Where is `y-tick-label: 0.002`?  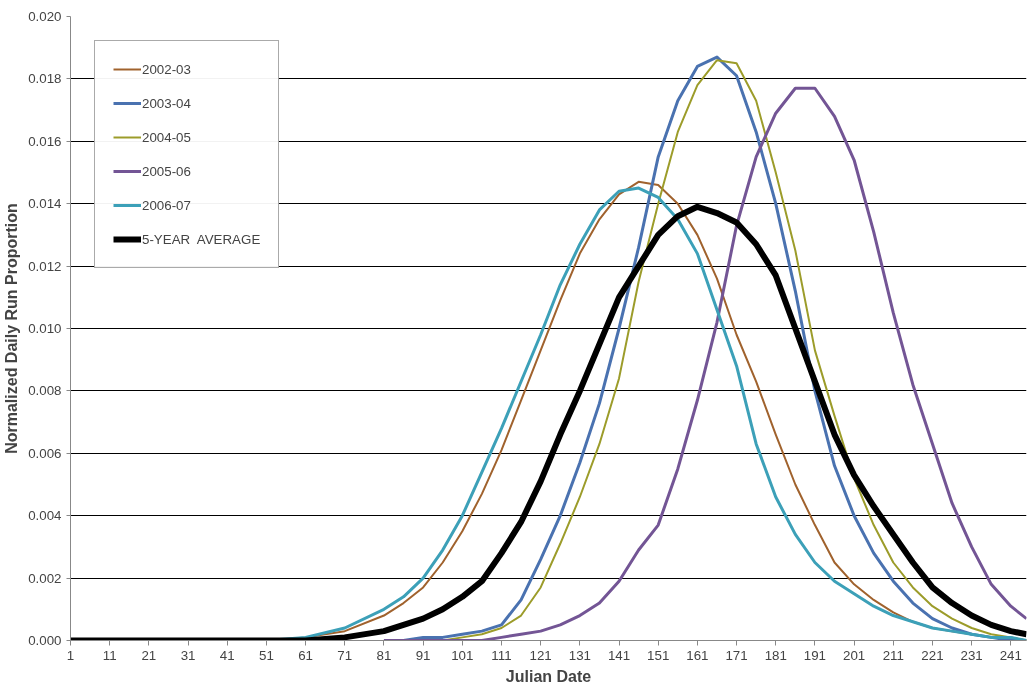
y-tick-label: 0.002 is located at coordinates (45, 578).